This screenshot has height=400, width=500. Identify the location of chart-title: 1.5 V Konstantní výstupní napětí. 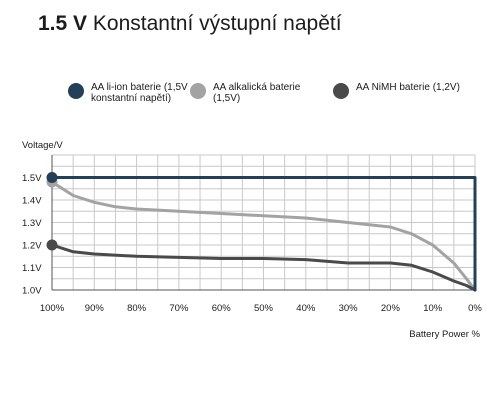
(190, 24).